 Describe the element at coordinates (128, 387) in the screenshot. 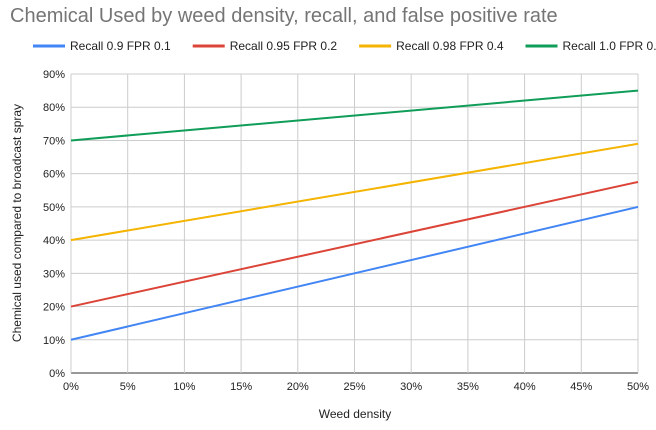

I see `x-tick-label: 5%` at that location.